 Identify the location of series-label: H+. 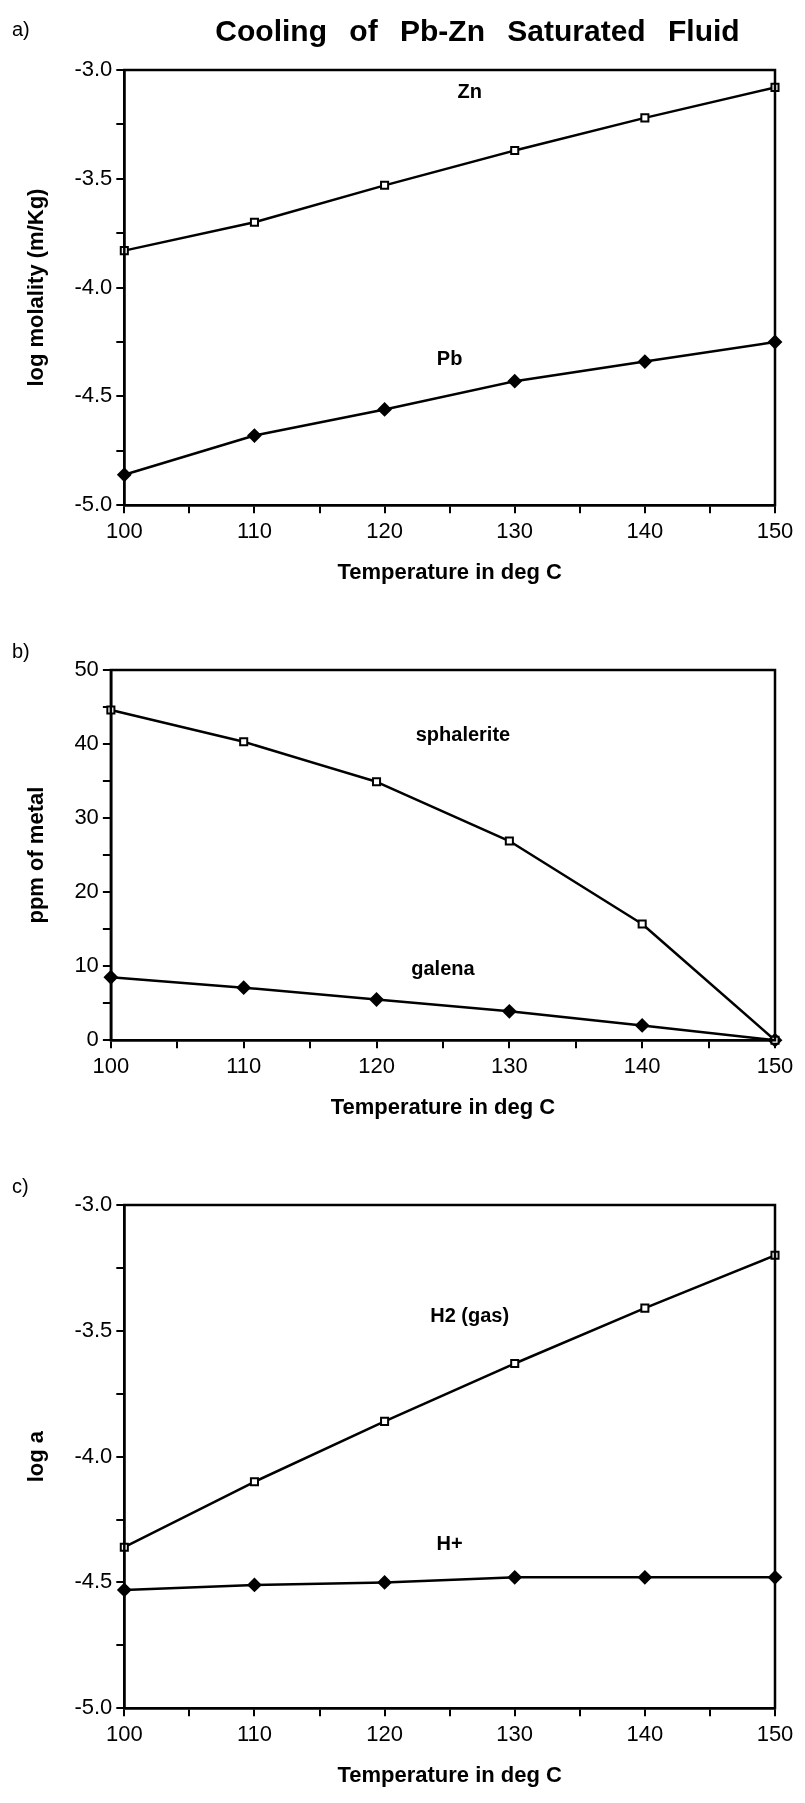
(449, 1542).